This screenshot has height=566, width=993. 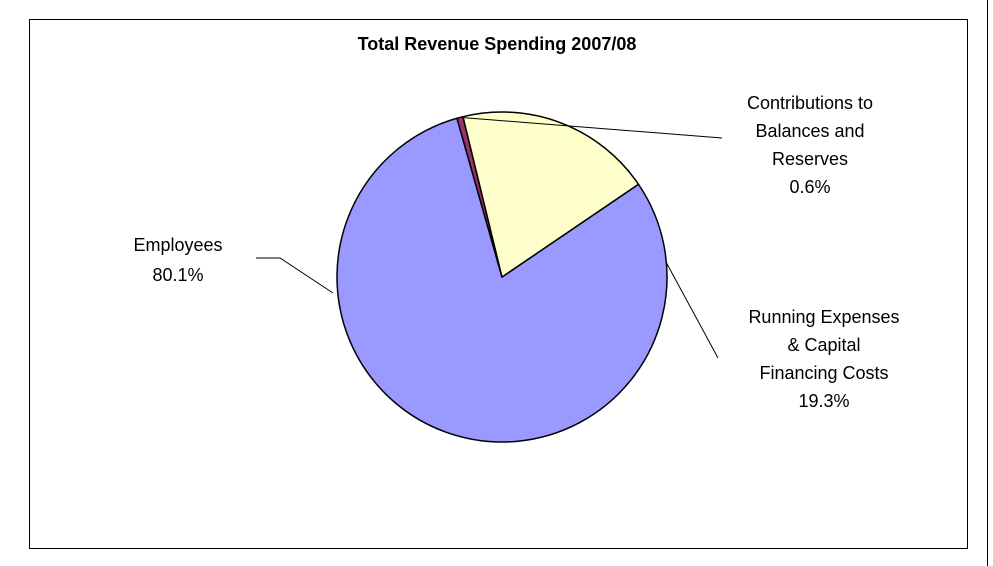 What do you see at coordinates (295, 275) in the screenshot?
I see `leader-line-employees` at bounding box center [295, 275].